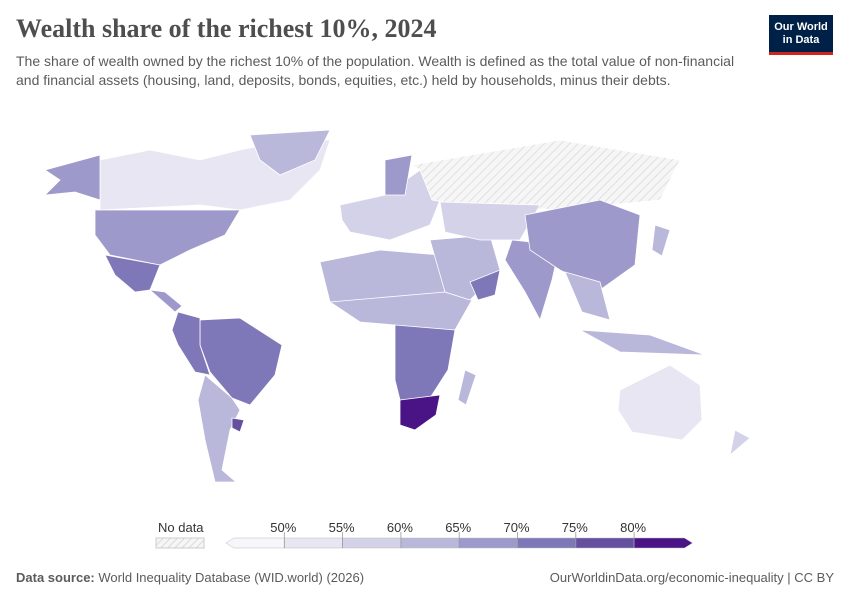 This screenshot has height=600, width=850. What do you see at coordinates (740, 443) in the screenshot?
I see `region-new-zealand` at bounding box center [740, 443].